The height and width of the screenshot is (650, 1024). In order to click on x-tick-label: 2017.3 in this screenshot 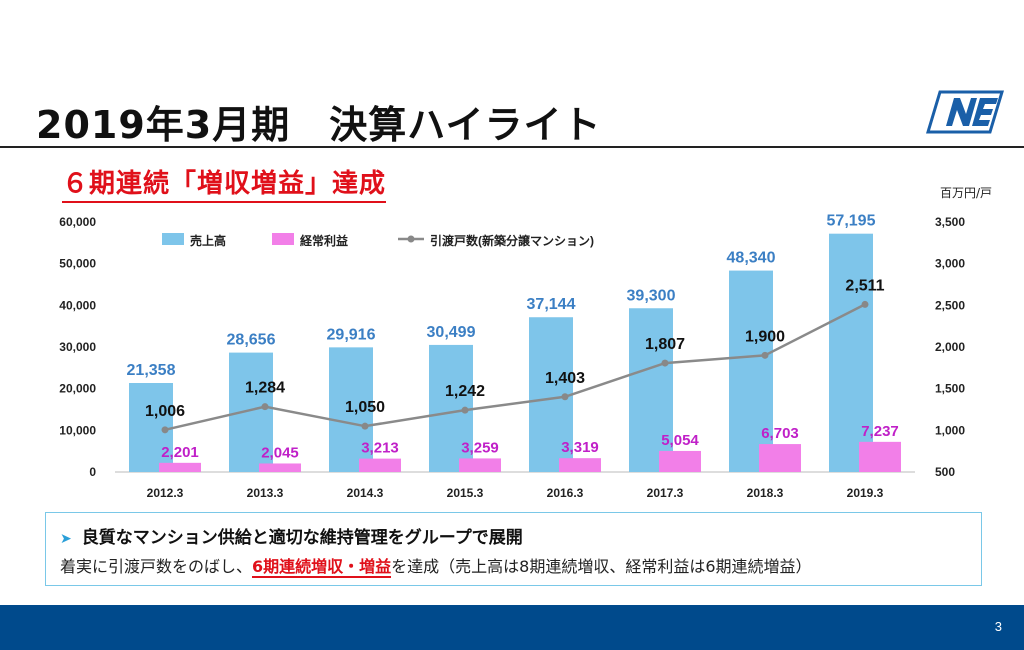, I will do `click(665, 493)`.